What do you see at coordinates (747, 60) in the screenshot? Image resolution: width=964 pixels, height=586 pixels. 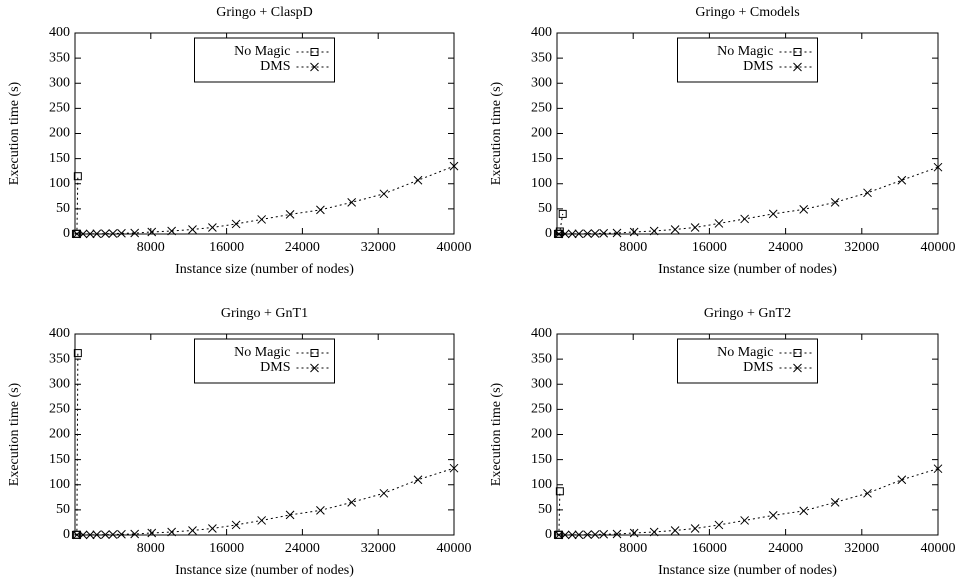 I see `legend-box` at bounding box center [747, 60].